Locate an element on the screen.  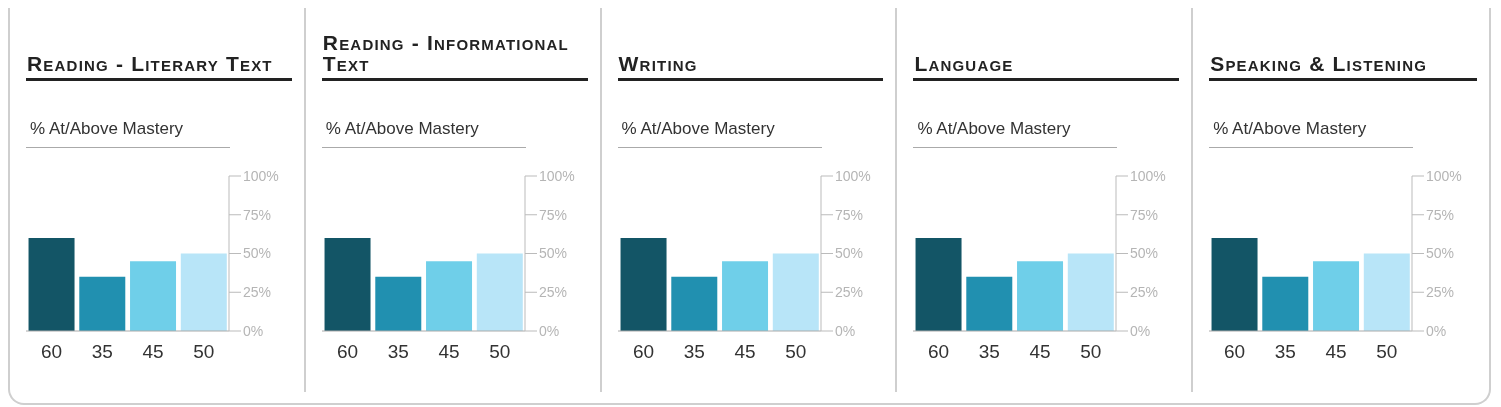
chart-title: Language is located at coordinates (964, 63).